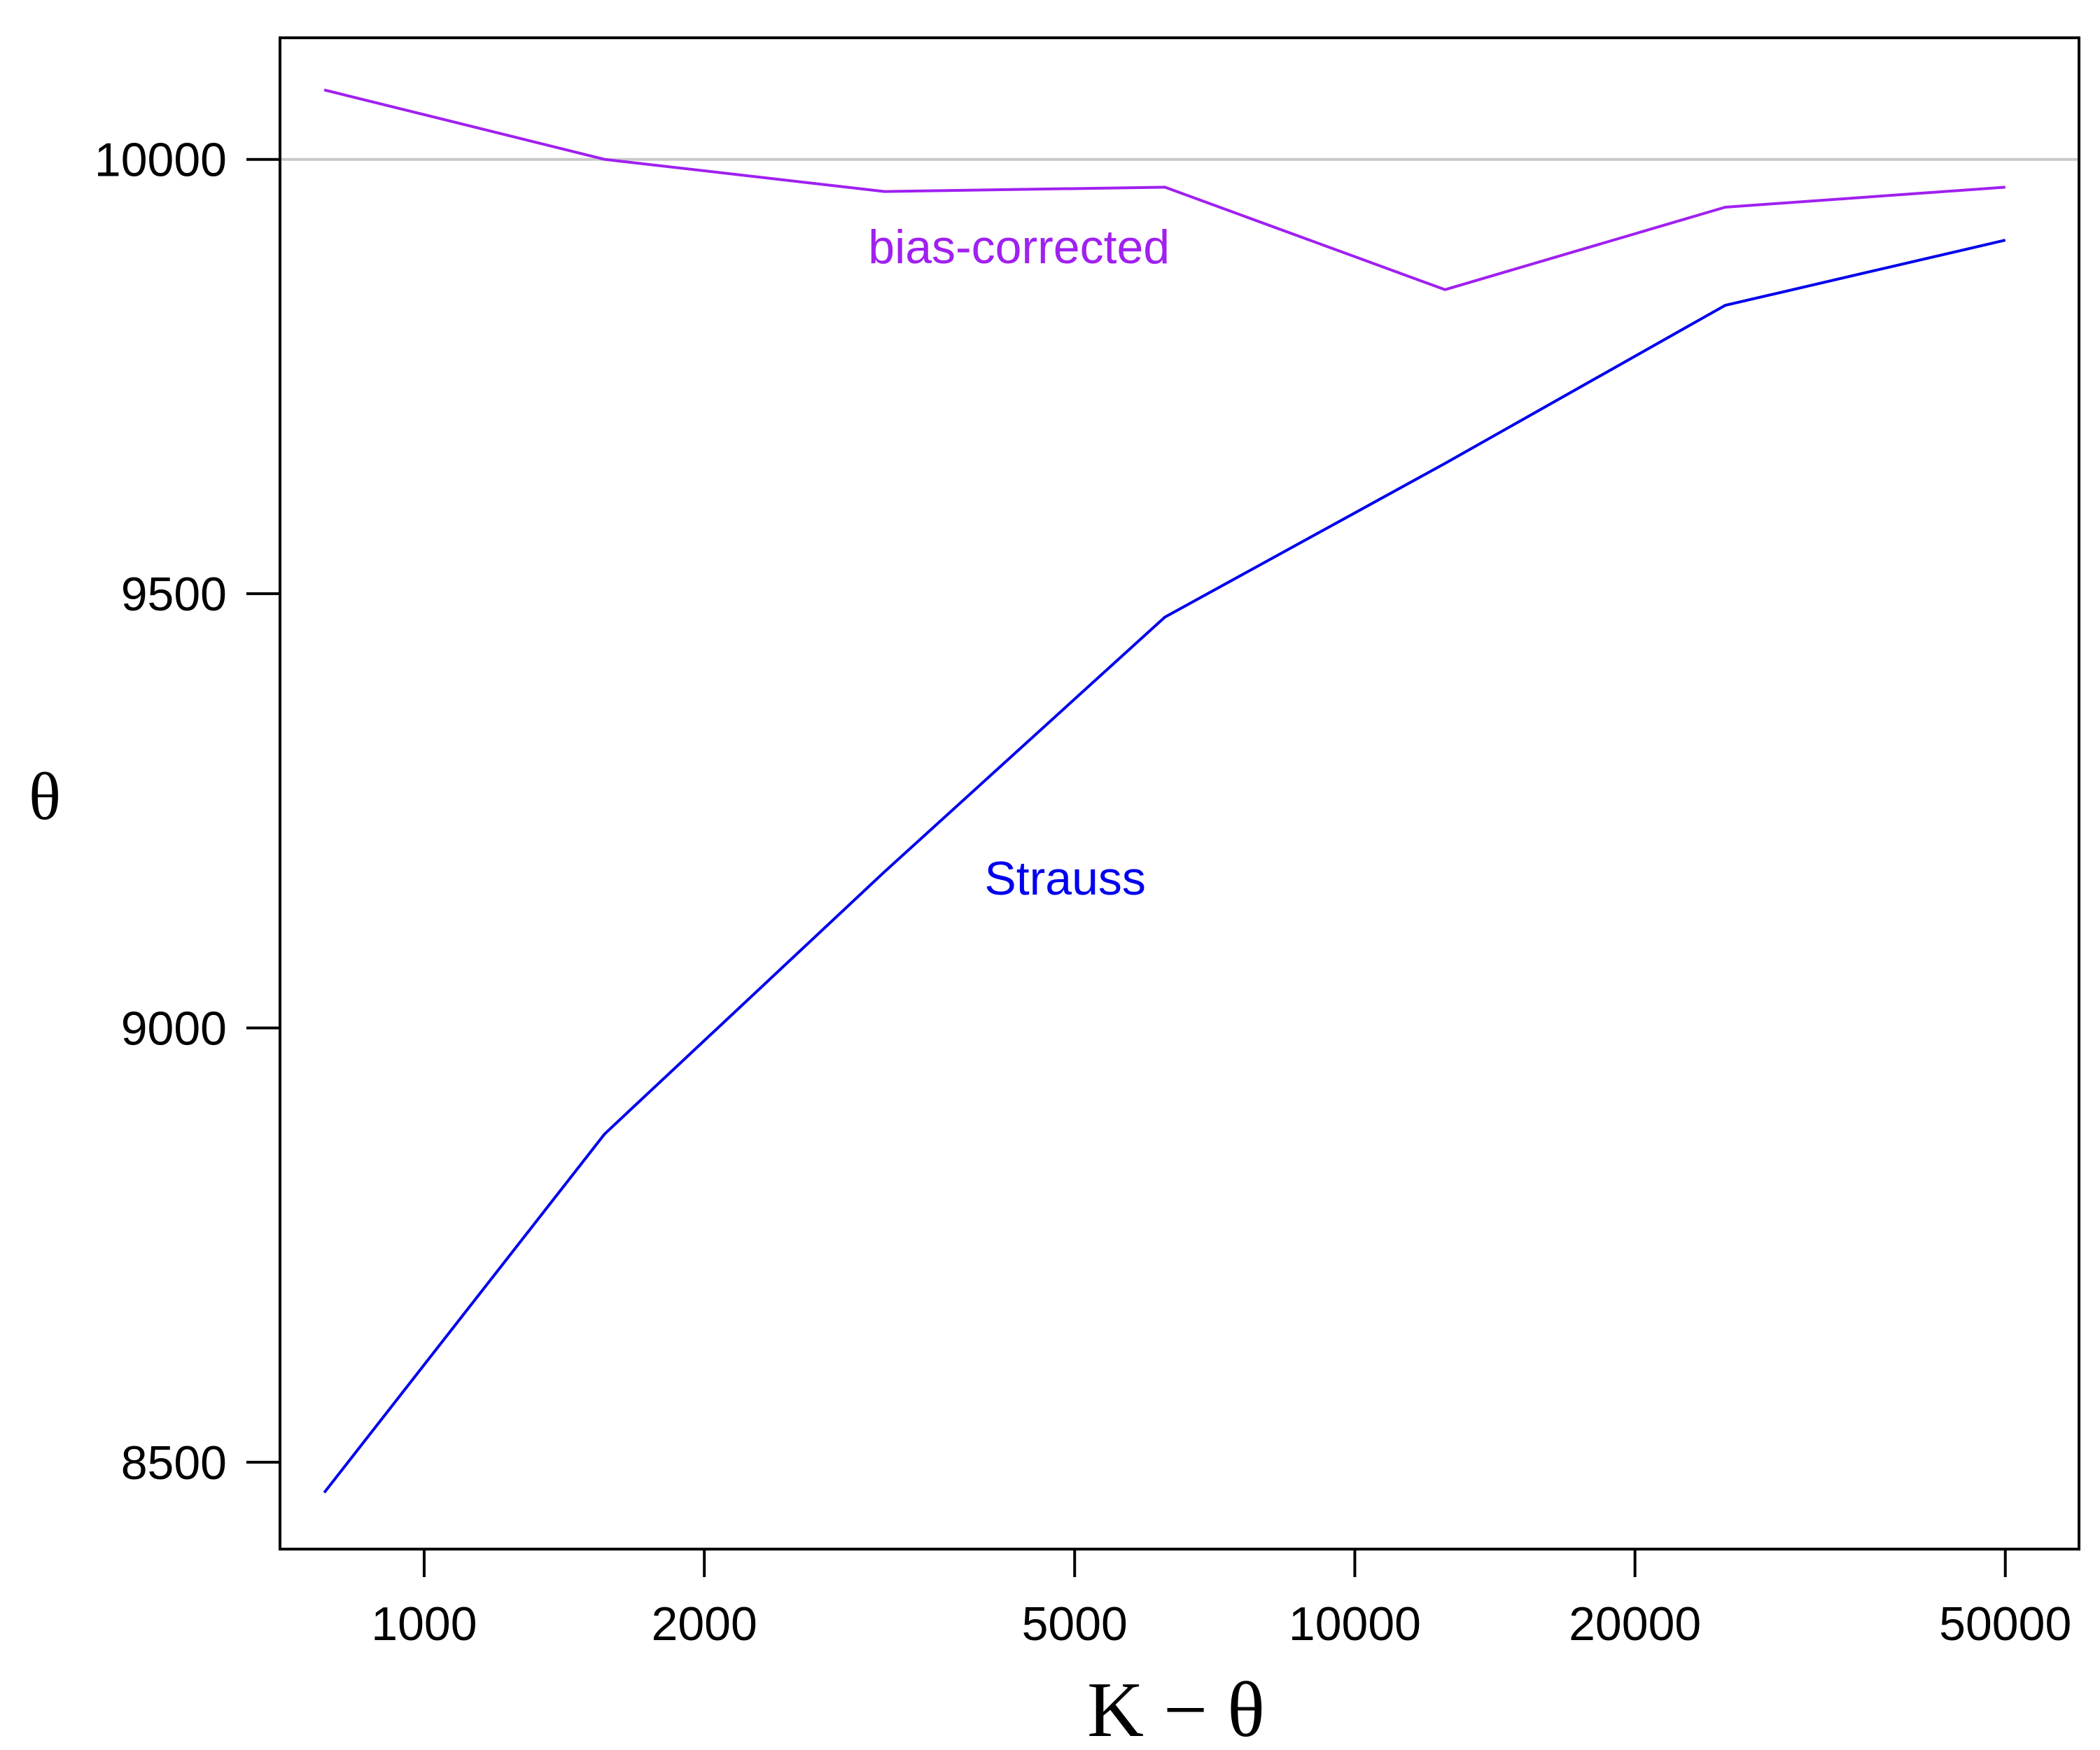 The width and height of the screenshot is (2100, 1750). Describe the element at coordinates (1355, 1624) in the screenshot. I see `x-tick-label-10000: 10000` at that location.